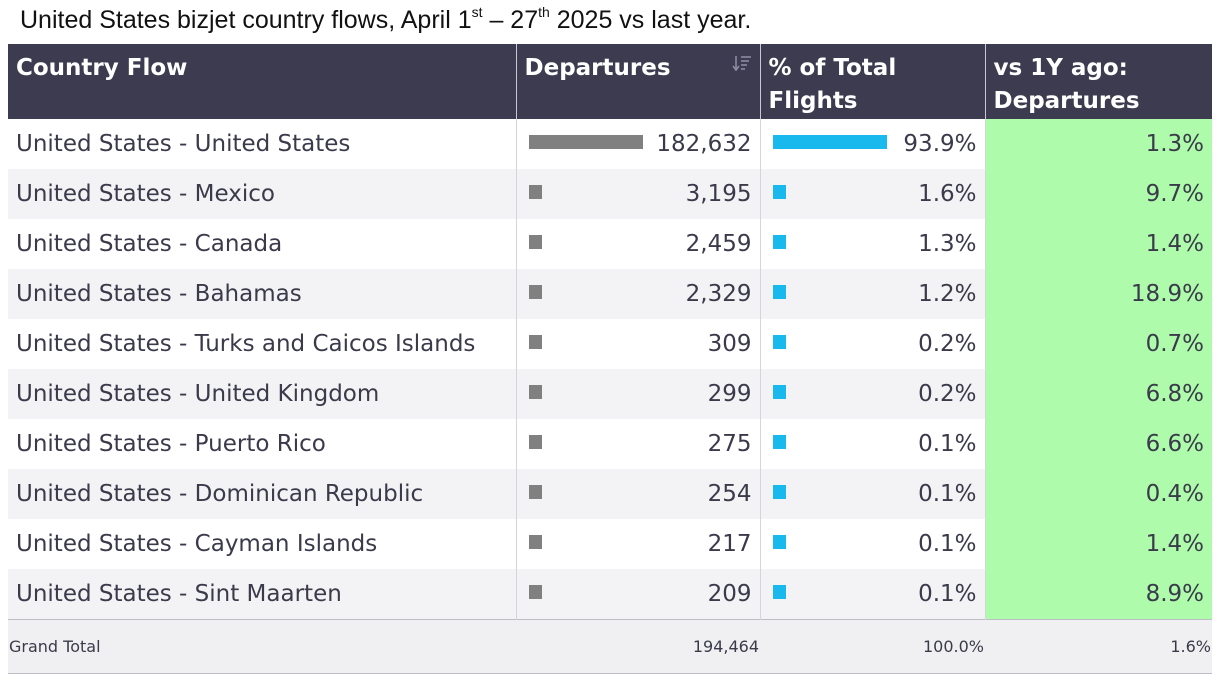  I want to click on departures-cell: 299, so click(638, 394).